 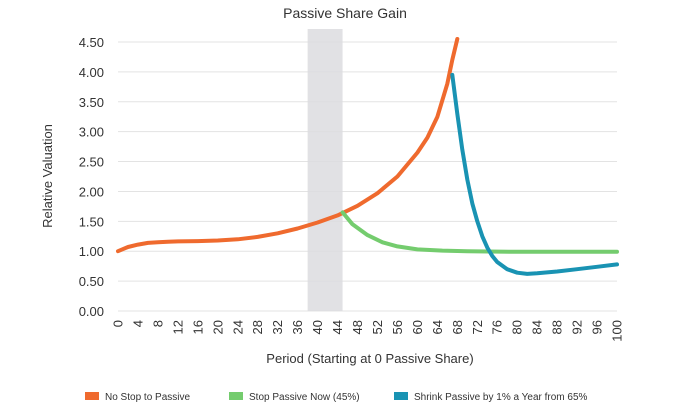 What do you see at coordinates (597, 327) in the screenshot?
I see `x-tick-label: 96` at bounding box center [597, 327].